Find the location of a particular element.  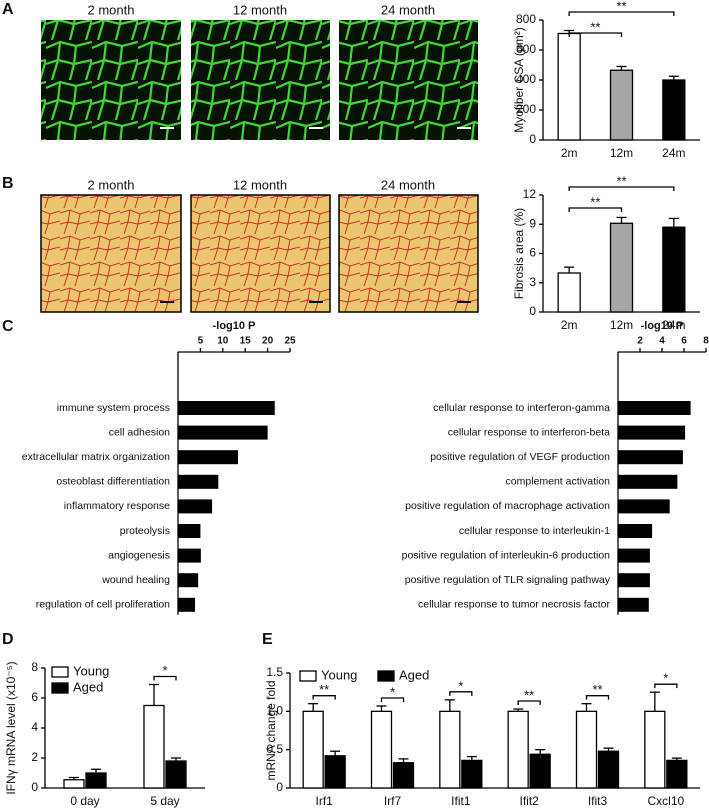

y-tick-label: inflammatory response is located at coordinates (117, 506).